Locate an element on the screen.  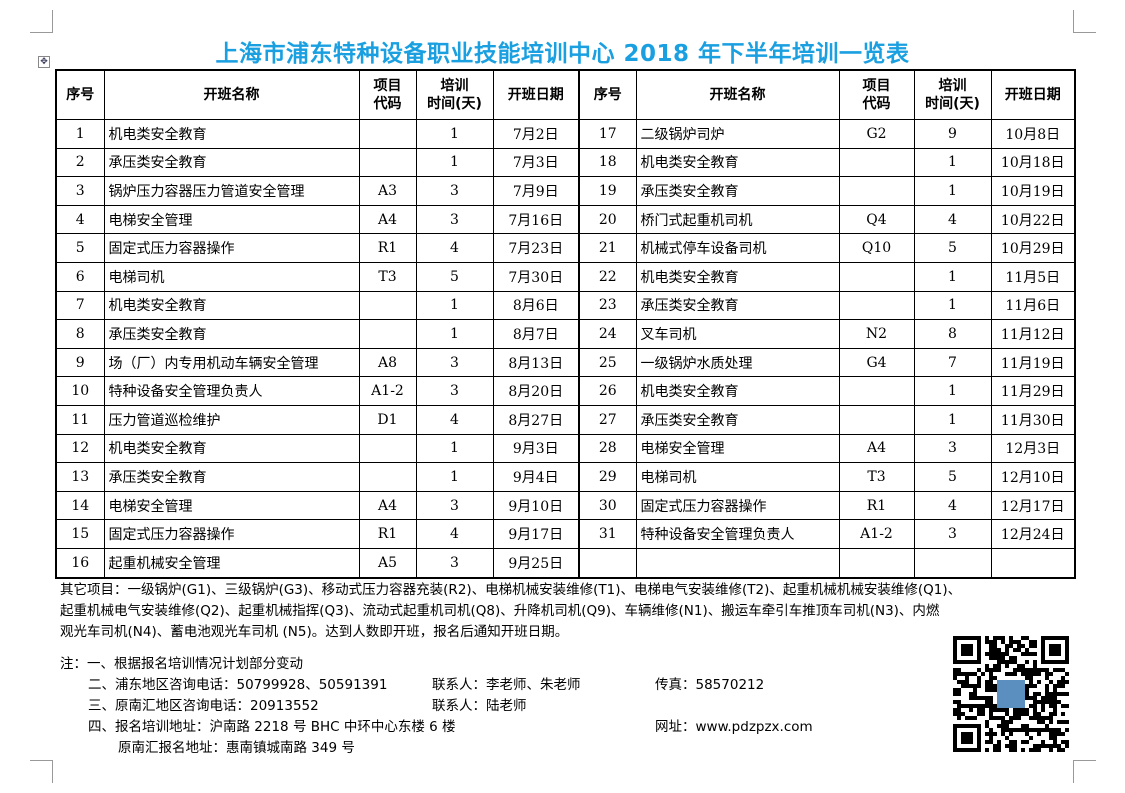
table-row: 7 机电类安全教育 1 8月6日 23 承压类安全教育 1 11月6日 is located at coordinates (565, 305).